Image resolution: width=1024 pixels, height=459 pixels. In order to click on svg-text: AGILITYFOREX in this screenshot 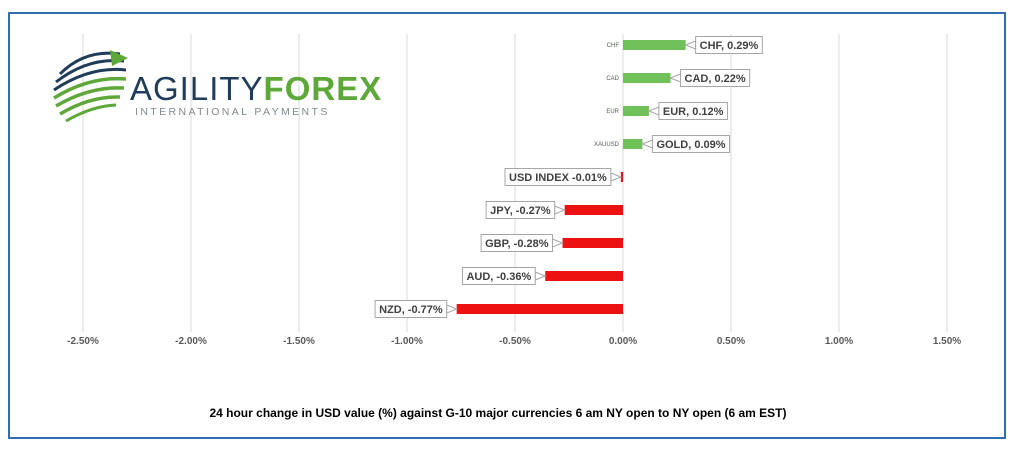, I will do `click(256, 88)`.